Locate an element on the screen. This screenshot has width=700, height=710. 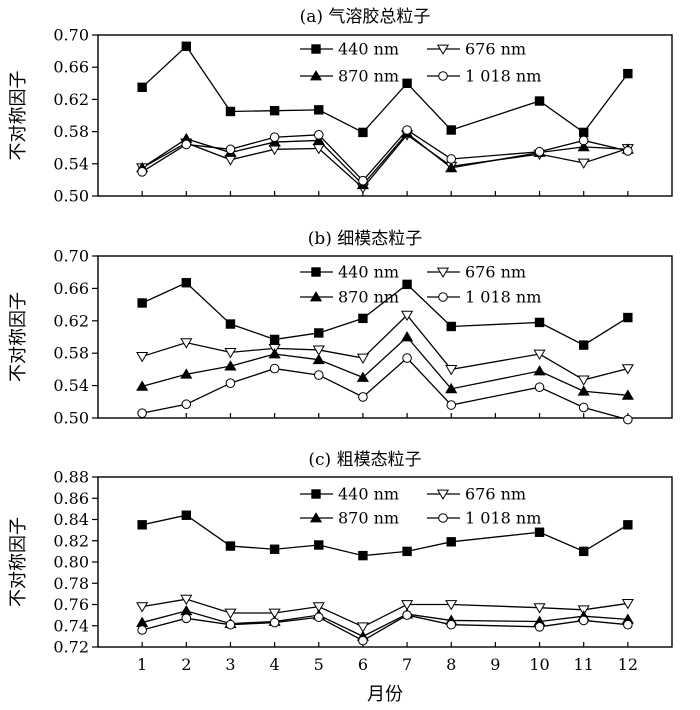
y-tick-label: 0.84 is located at coordinates (71, 519).